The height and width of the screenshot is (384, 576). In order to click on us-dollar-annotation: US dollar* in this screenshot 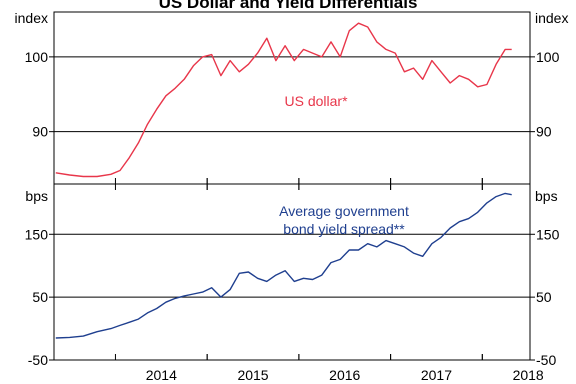, I will do `click(316, 101)`.